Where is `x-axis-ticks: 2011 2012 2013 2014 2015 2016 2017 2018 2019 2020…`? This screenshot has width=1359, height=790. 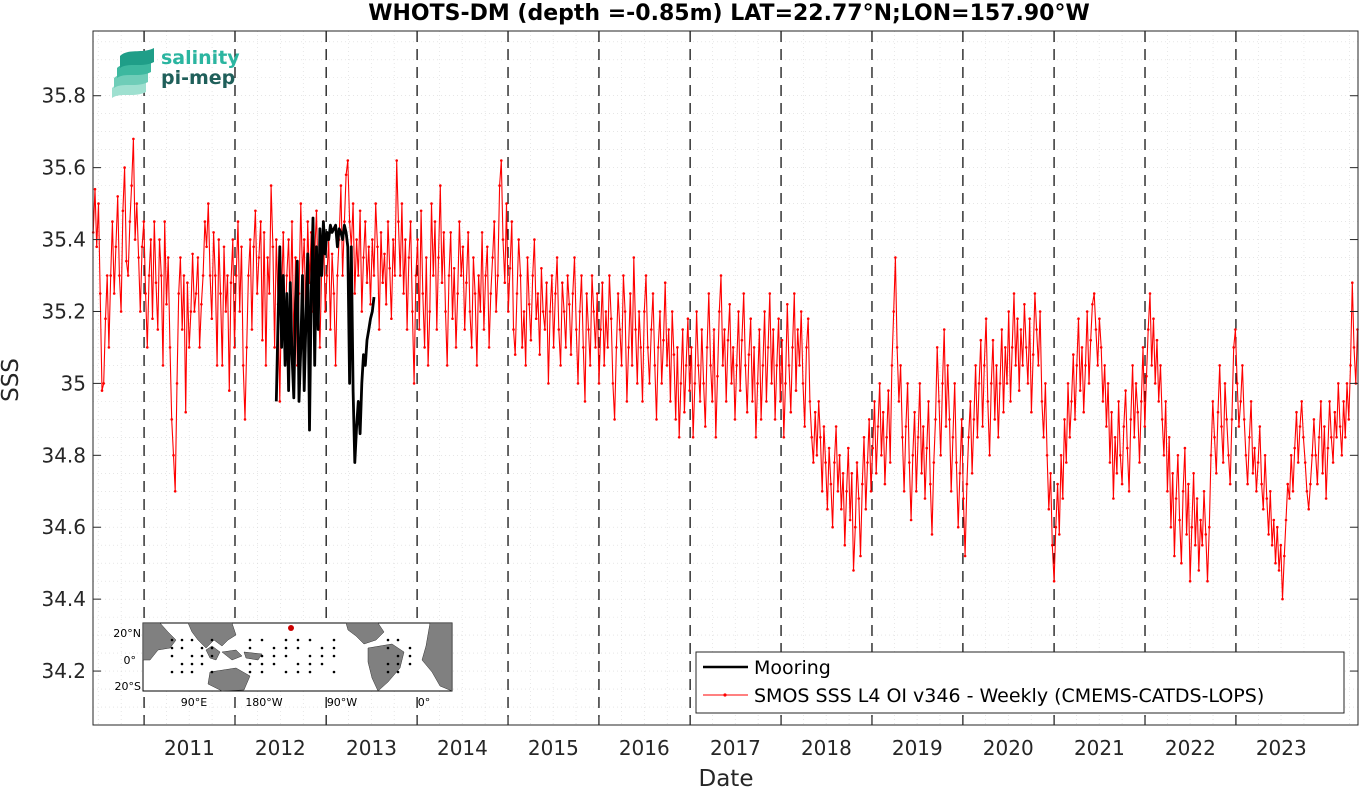
x-axis-ticks: 2011 2012 2013 2014 2015 2016 2017 2018 2019 2020… is located at coordinates (725, 738).